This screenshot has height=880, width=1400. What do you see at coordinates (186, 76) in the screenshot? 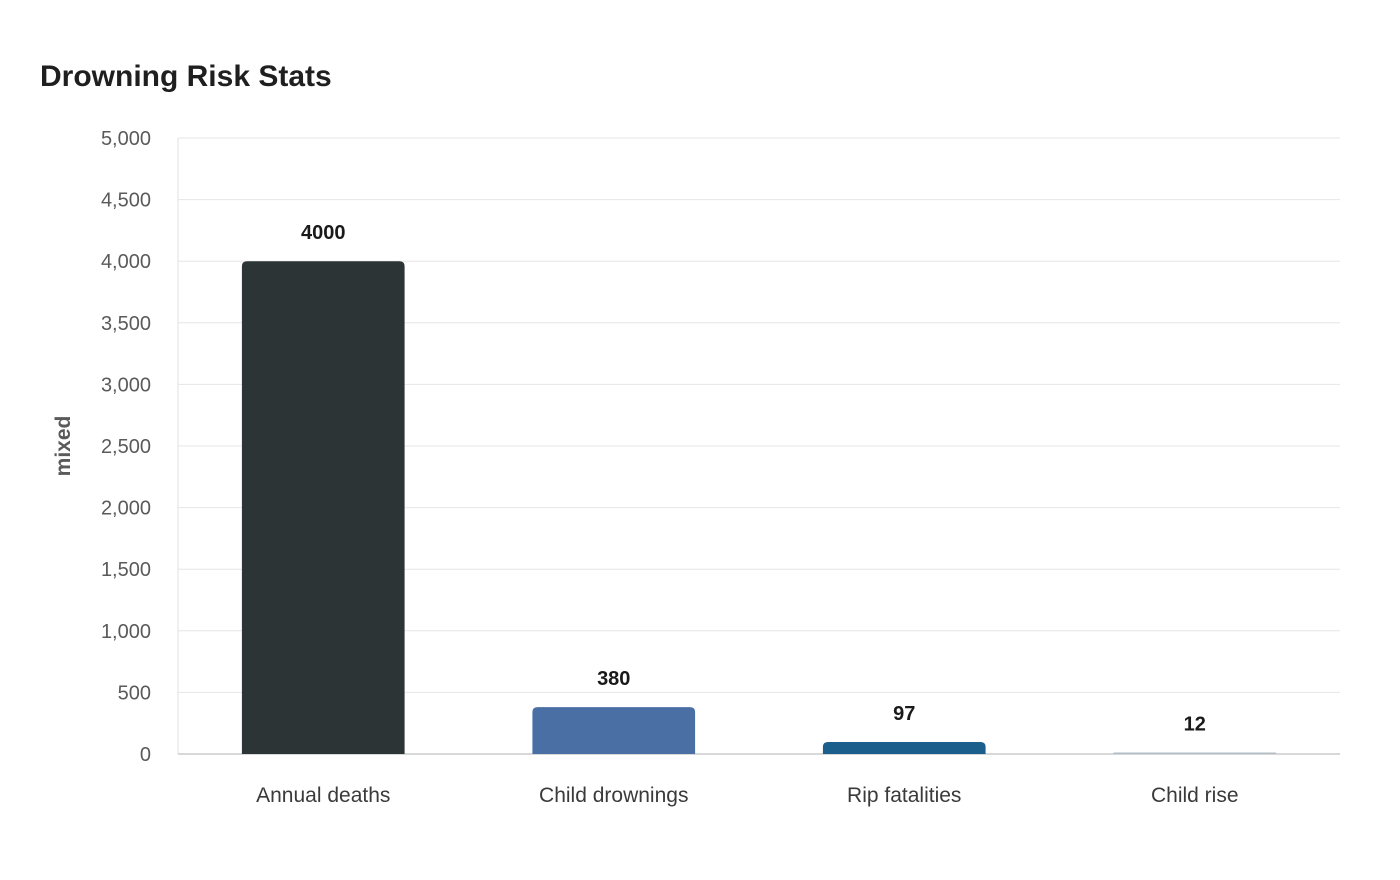
I see `chart-title: Drowning Risk Stats` at bounding box center [186, 76].